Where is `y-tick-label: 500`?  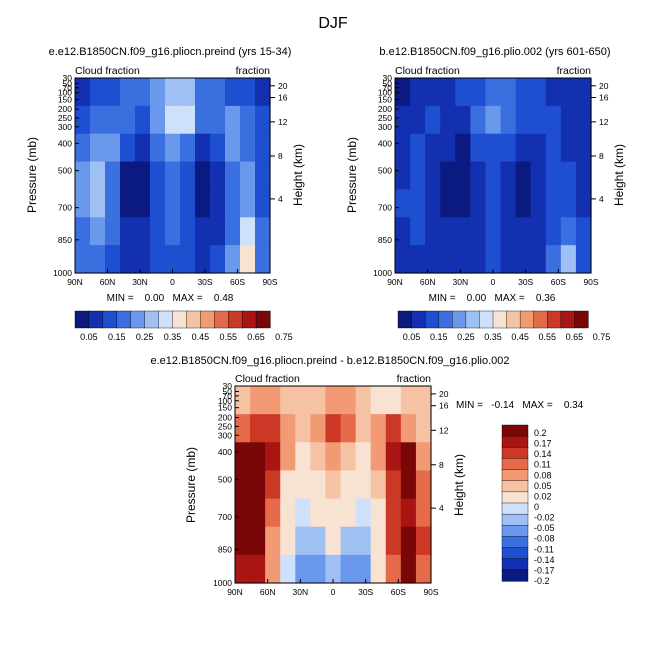 y-tick-label: 500 is located at coordinates (65, 171).